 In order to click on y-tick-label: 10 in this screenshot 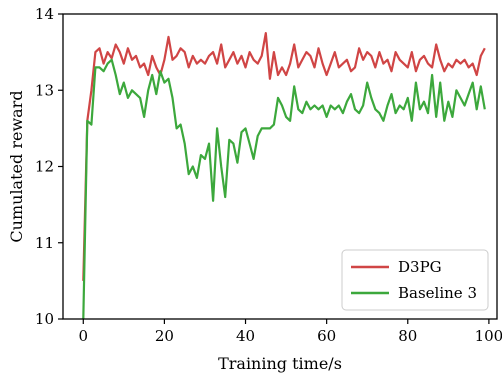, I will do `click(44, 319)`.